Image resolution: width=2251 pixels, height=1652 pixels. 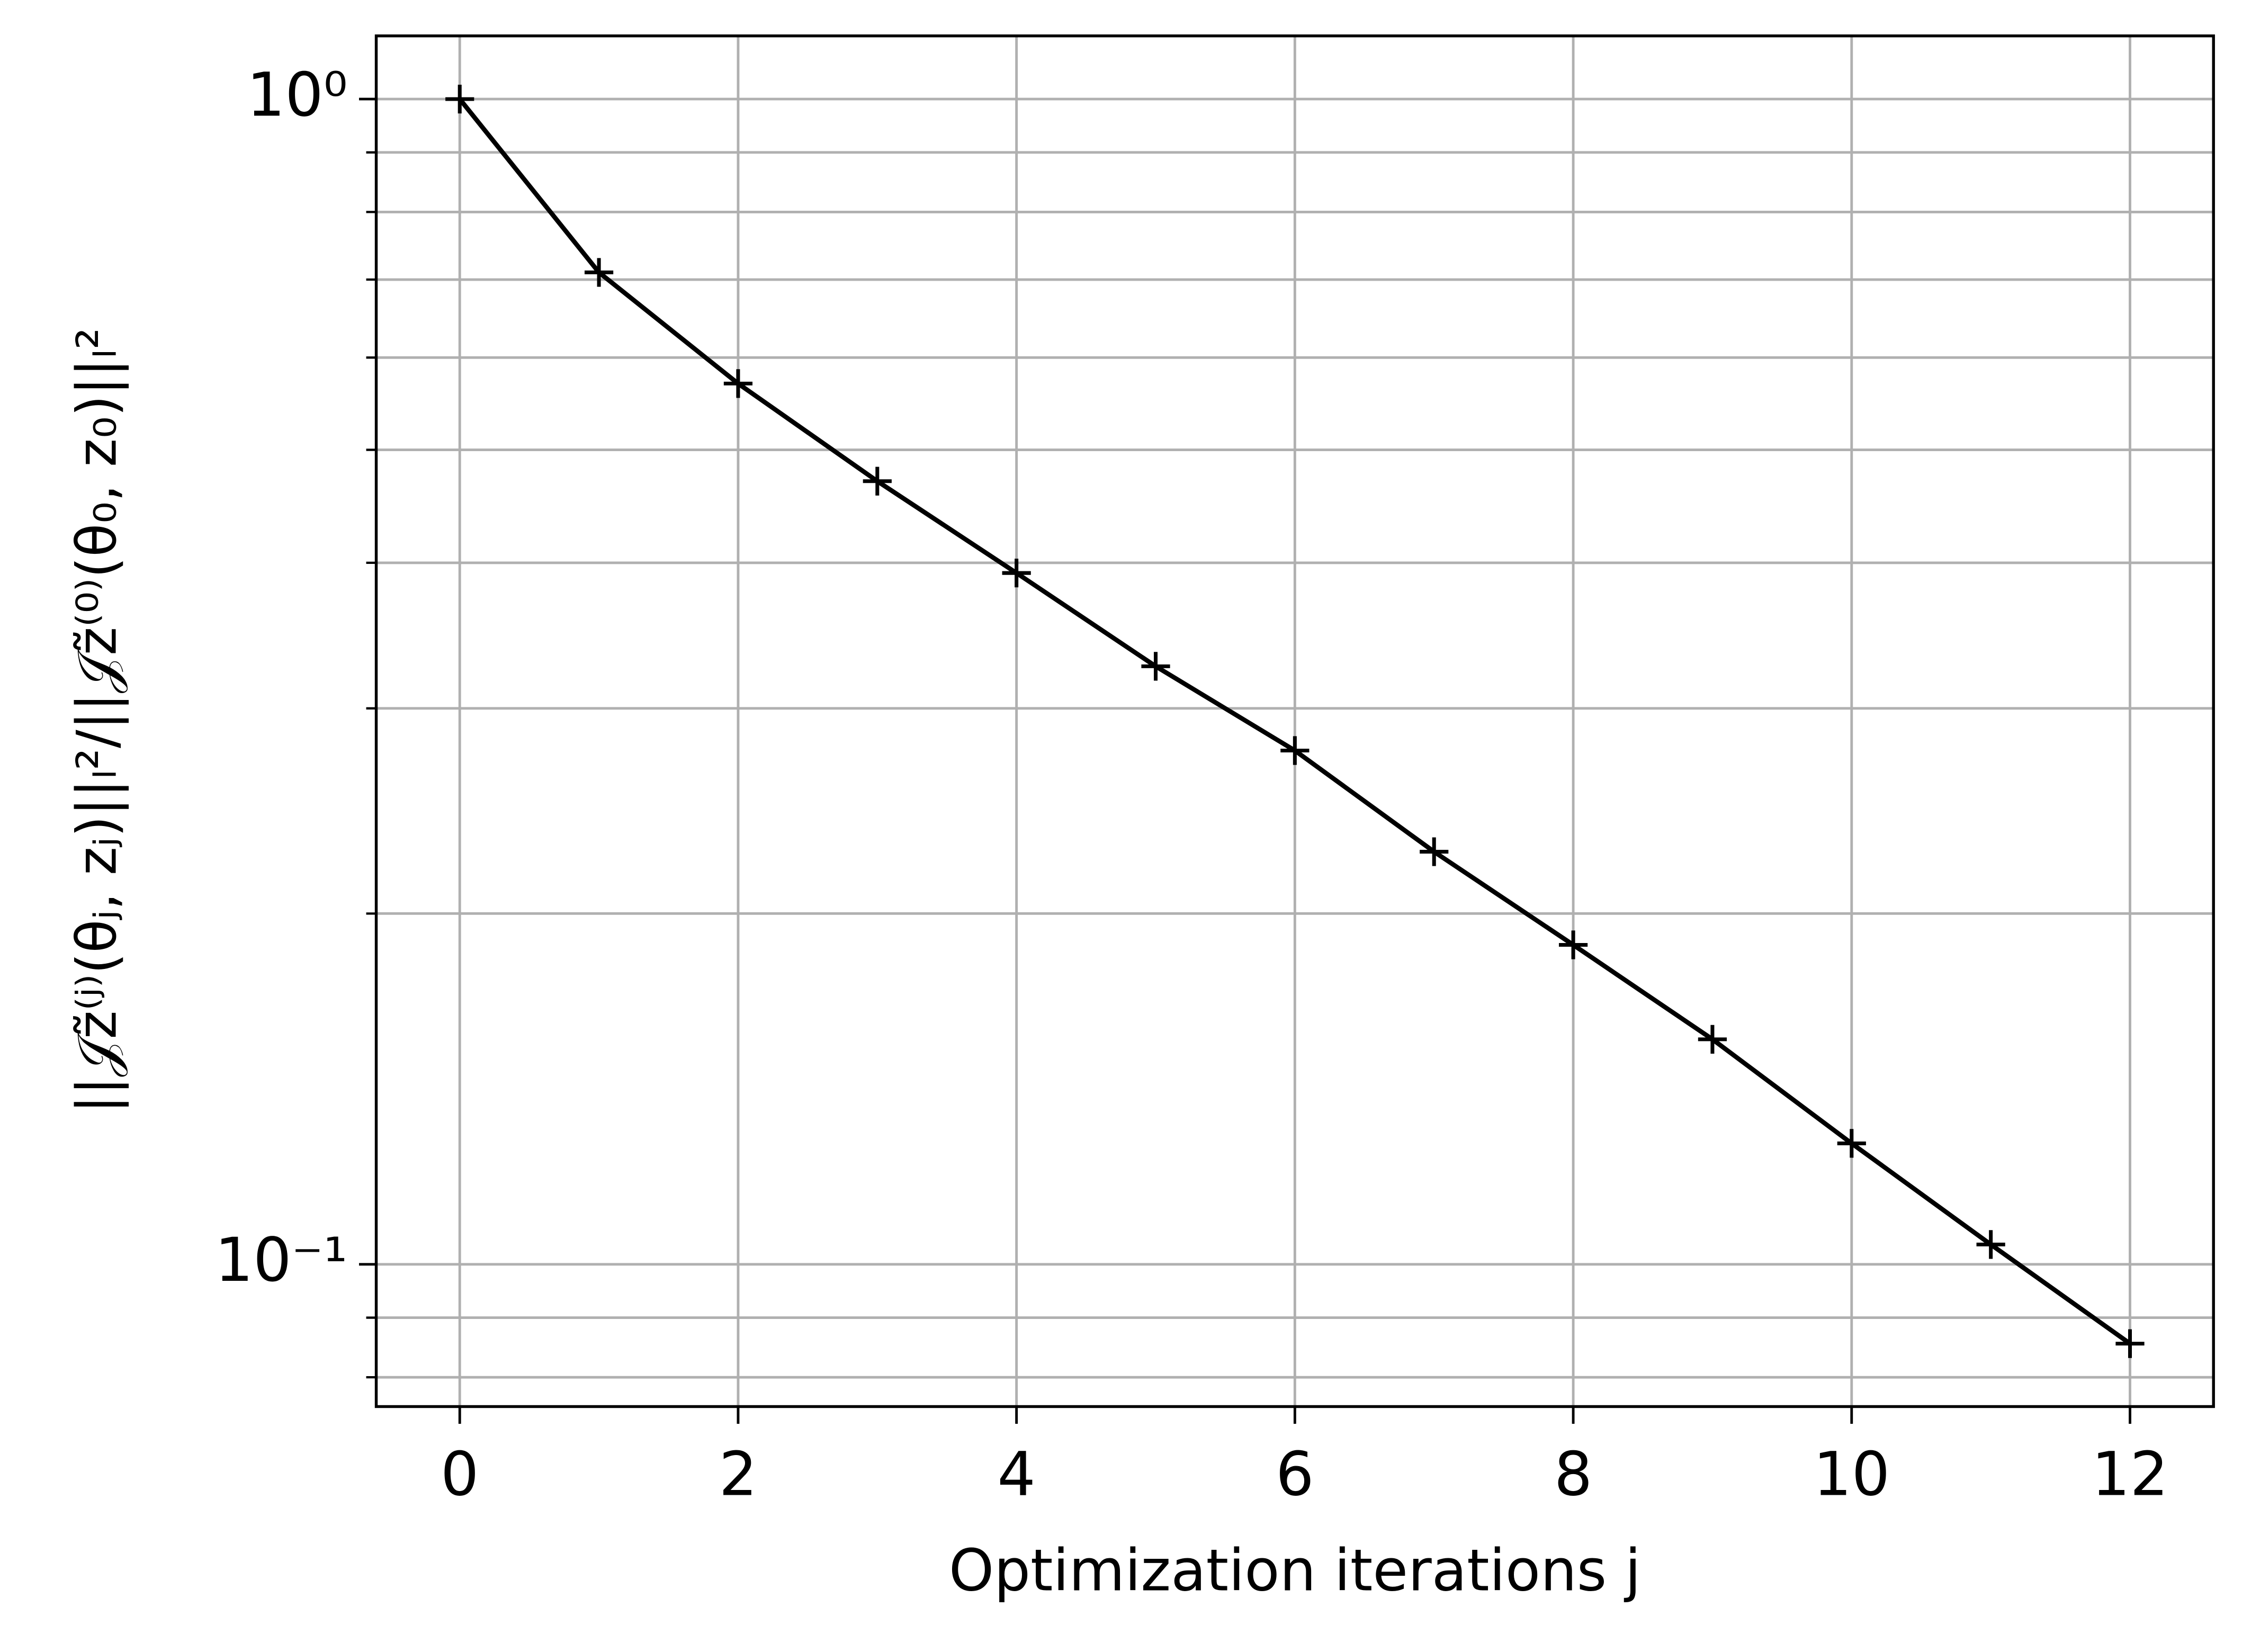 What do you see at coordinates (282, 1260) in the screenshot?
I see `y-tick-label: 10⁻¹` at bounding box center [282, 1260].